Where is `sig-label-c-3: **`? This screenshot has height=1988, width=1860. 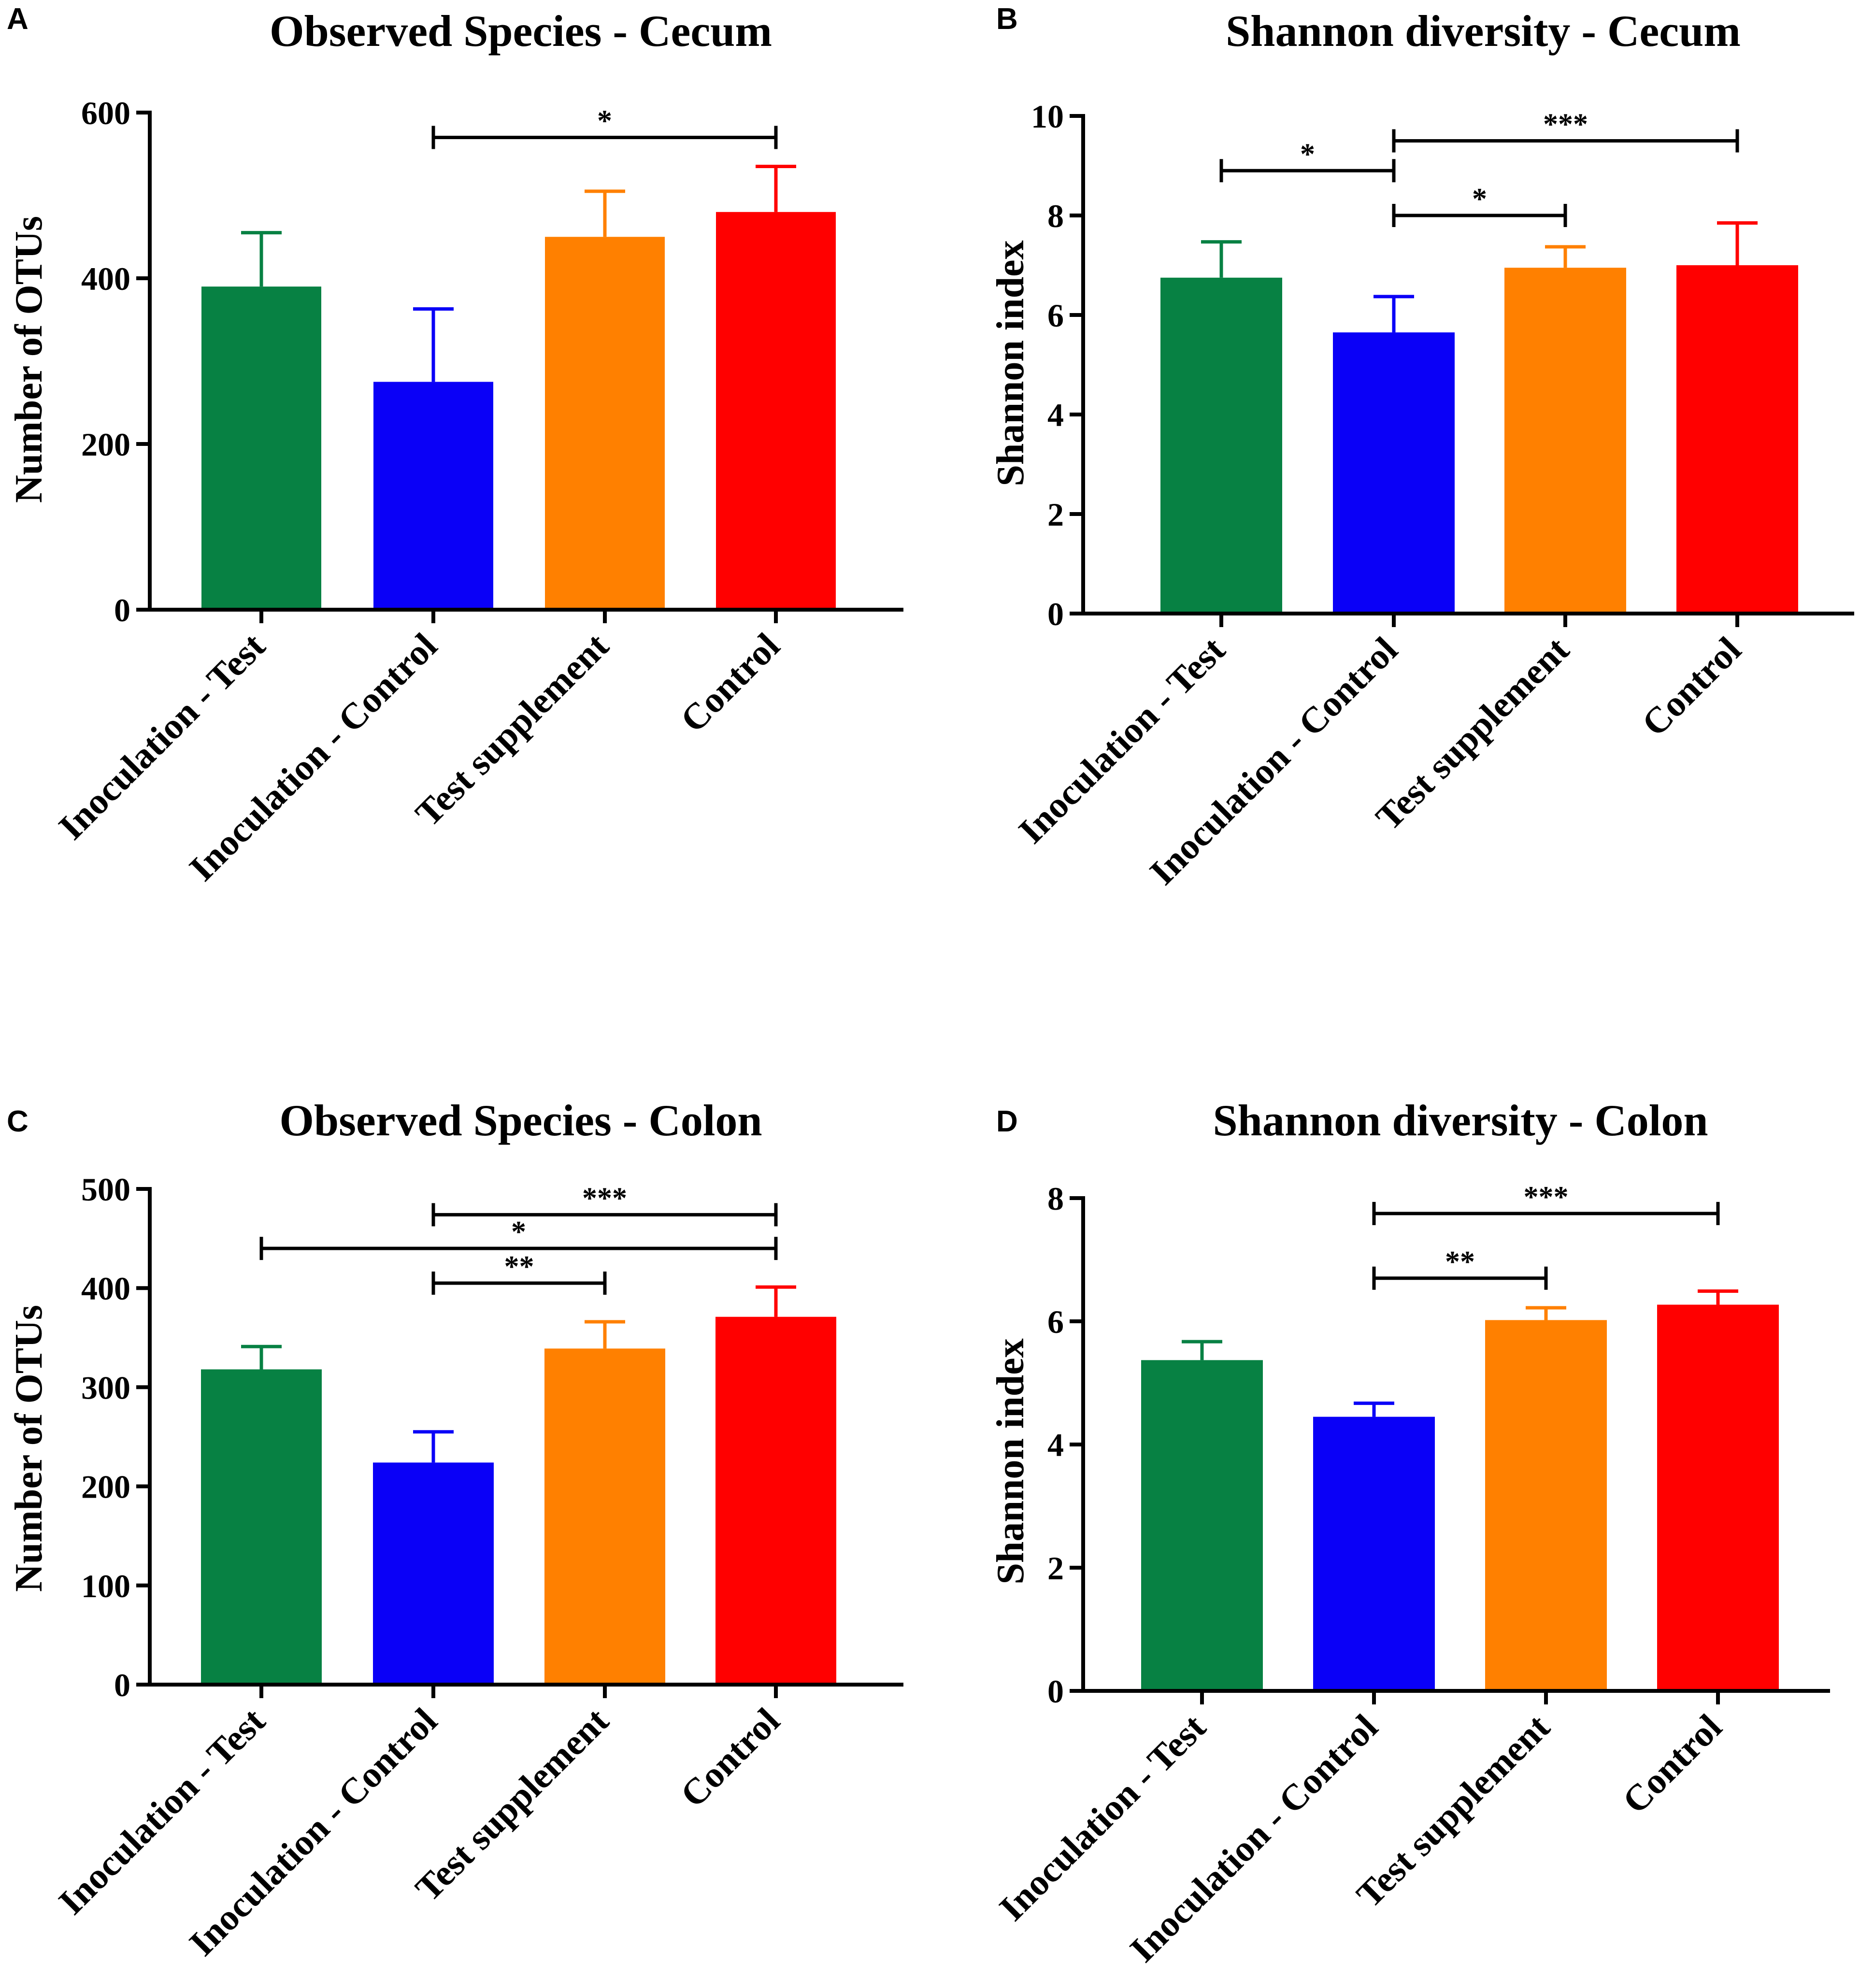 sig-label-c-3: ** is located at coordinates (519, 1266).